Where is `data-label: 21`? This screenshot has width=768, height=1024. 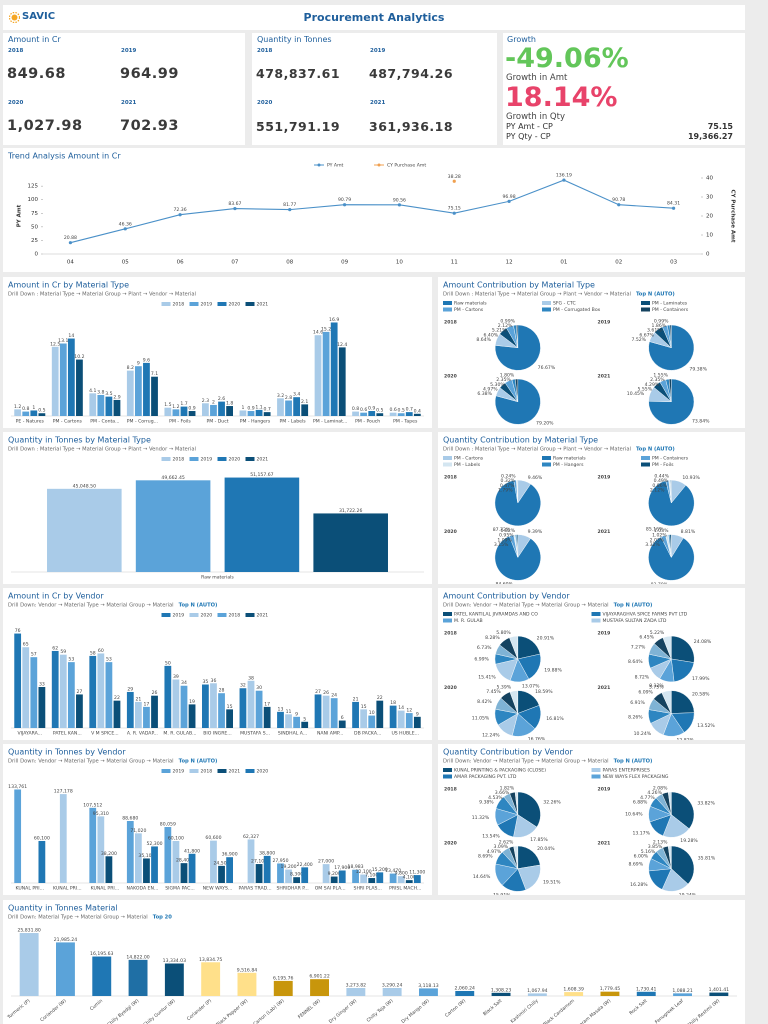
data-label: 21 is located at coordinates (356, 699).